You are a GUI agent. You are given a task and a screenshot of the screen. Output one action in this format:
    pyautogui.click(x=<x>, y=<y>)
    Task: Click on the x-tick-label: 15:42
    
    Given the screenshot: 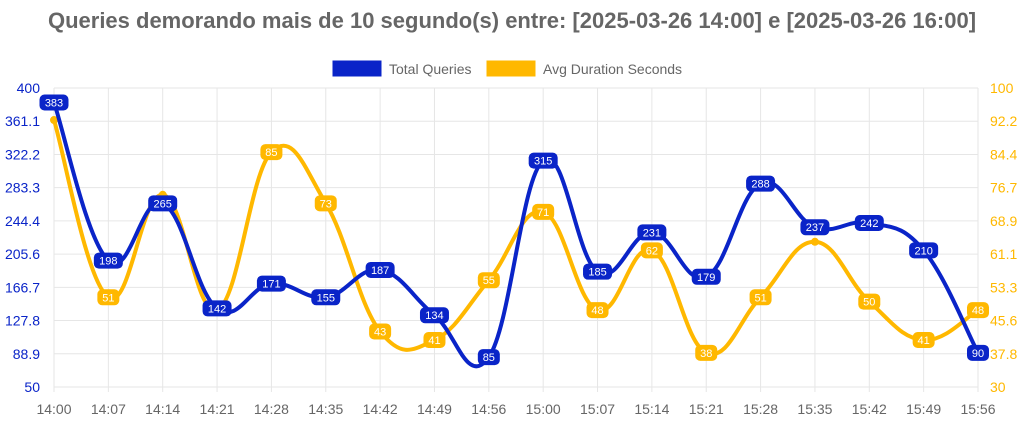 What is the action you would take?
    pyautogui.click(x=869, y=409)
    